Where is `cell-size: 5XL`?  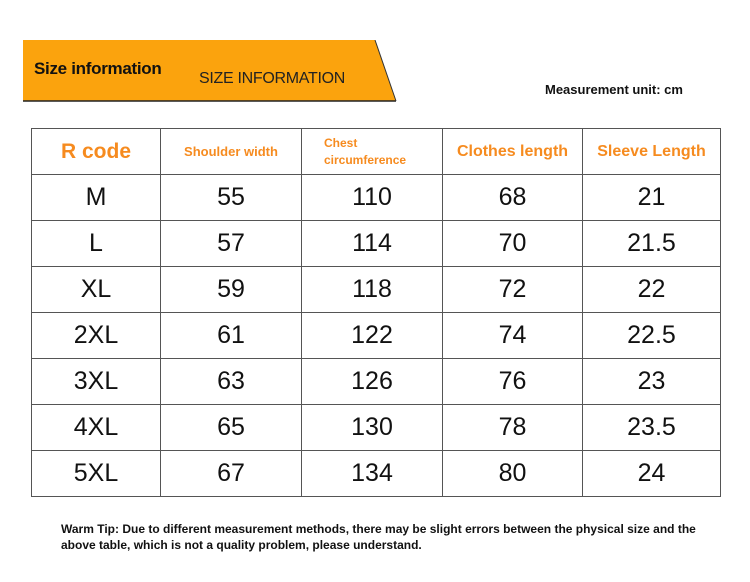 cell-size: 5XL is located at coordinates (96, 473).